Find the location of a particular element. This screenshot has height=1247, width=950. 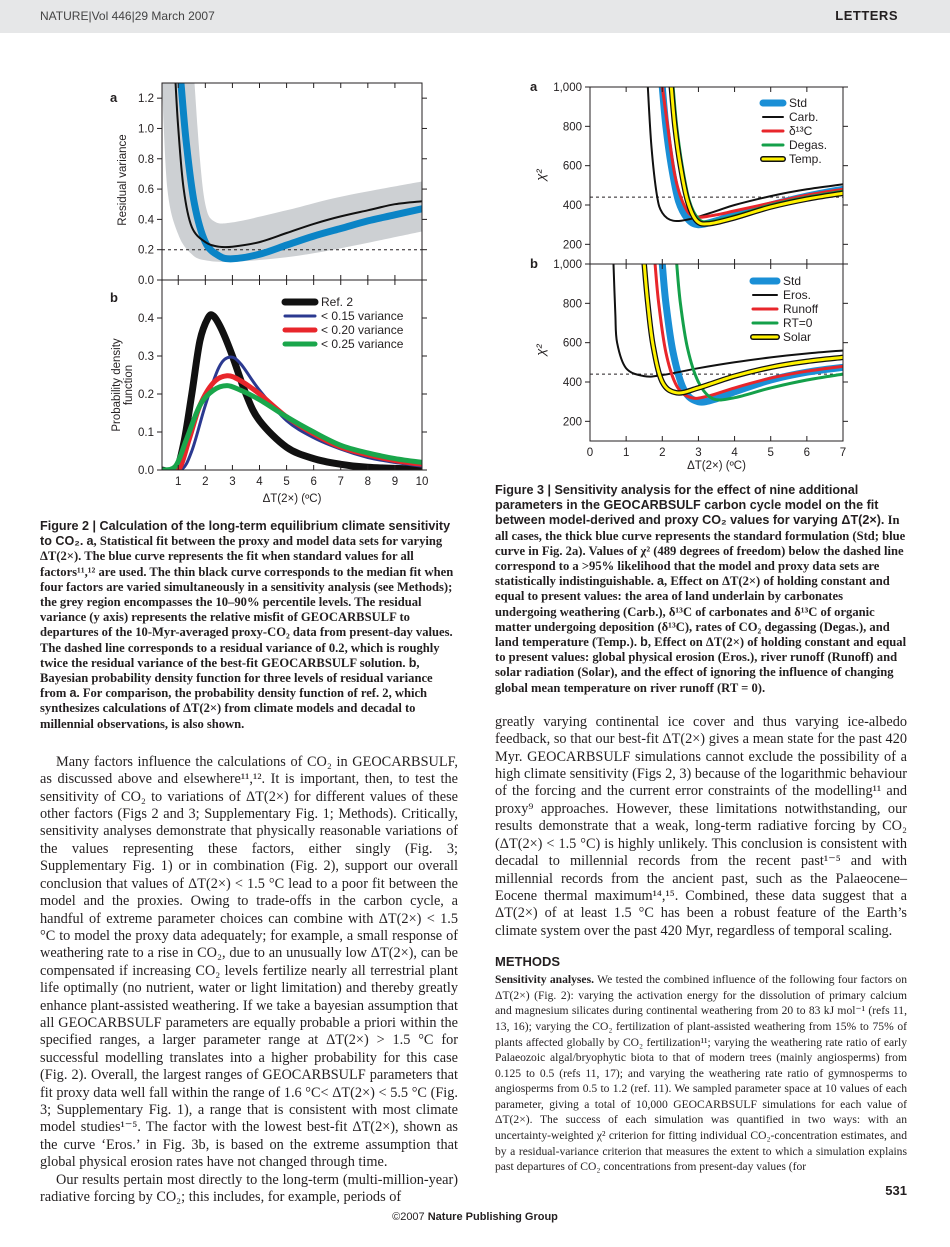

x-tick-label: 8 is located at coordinates (368, 482).